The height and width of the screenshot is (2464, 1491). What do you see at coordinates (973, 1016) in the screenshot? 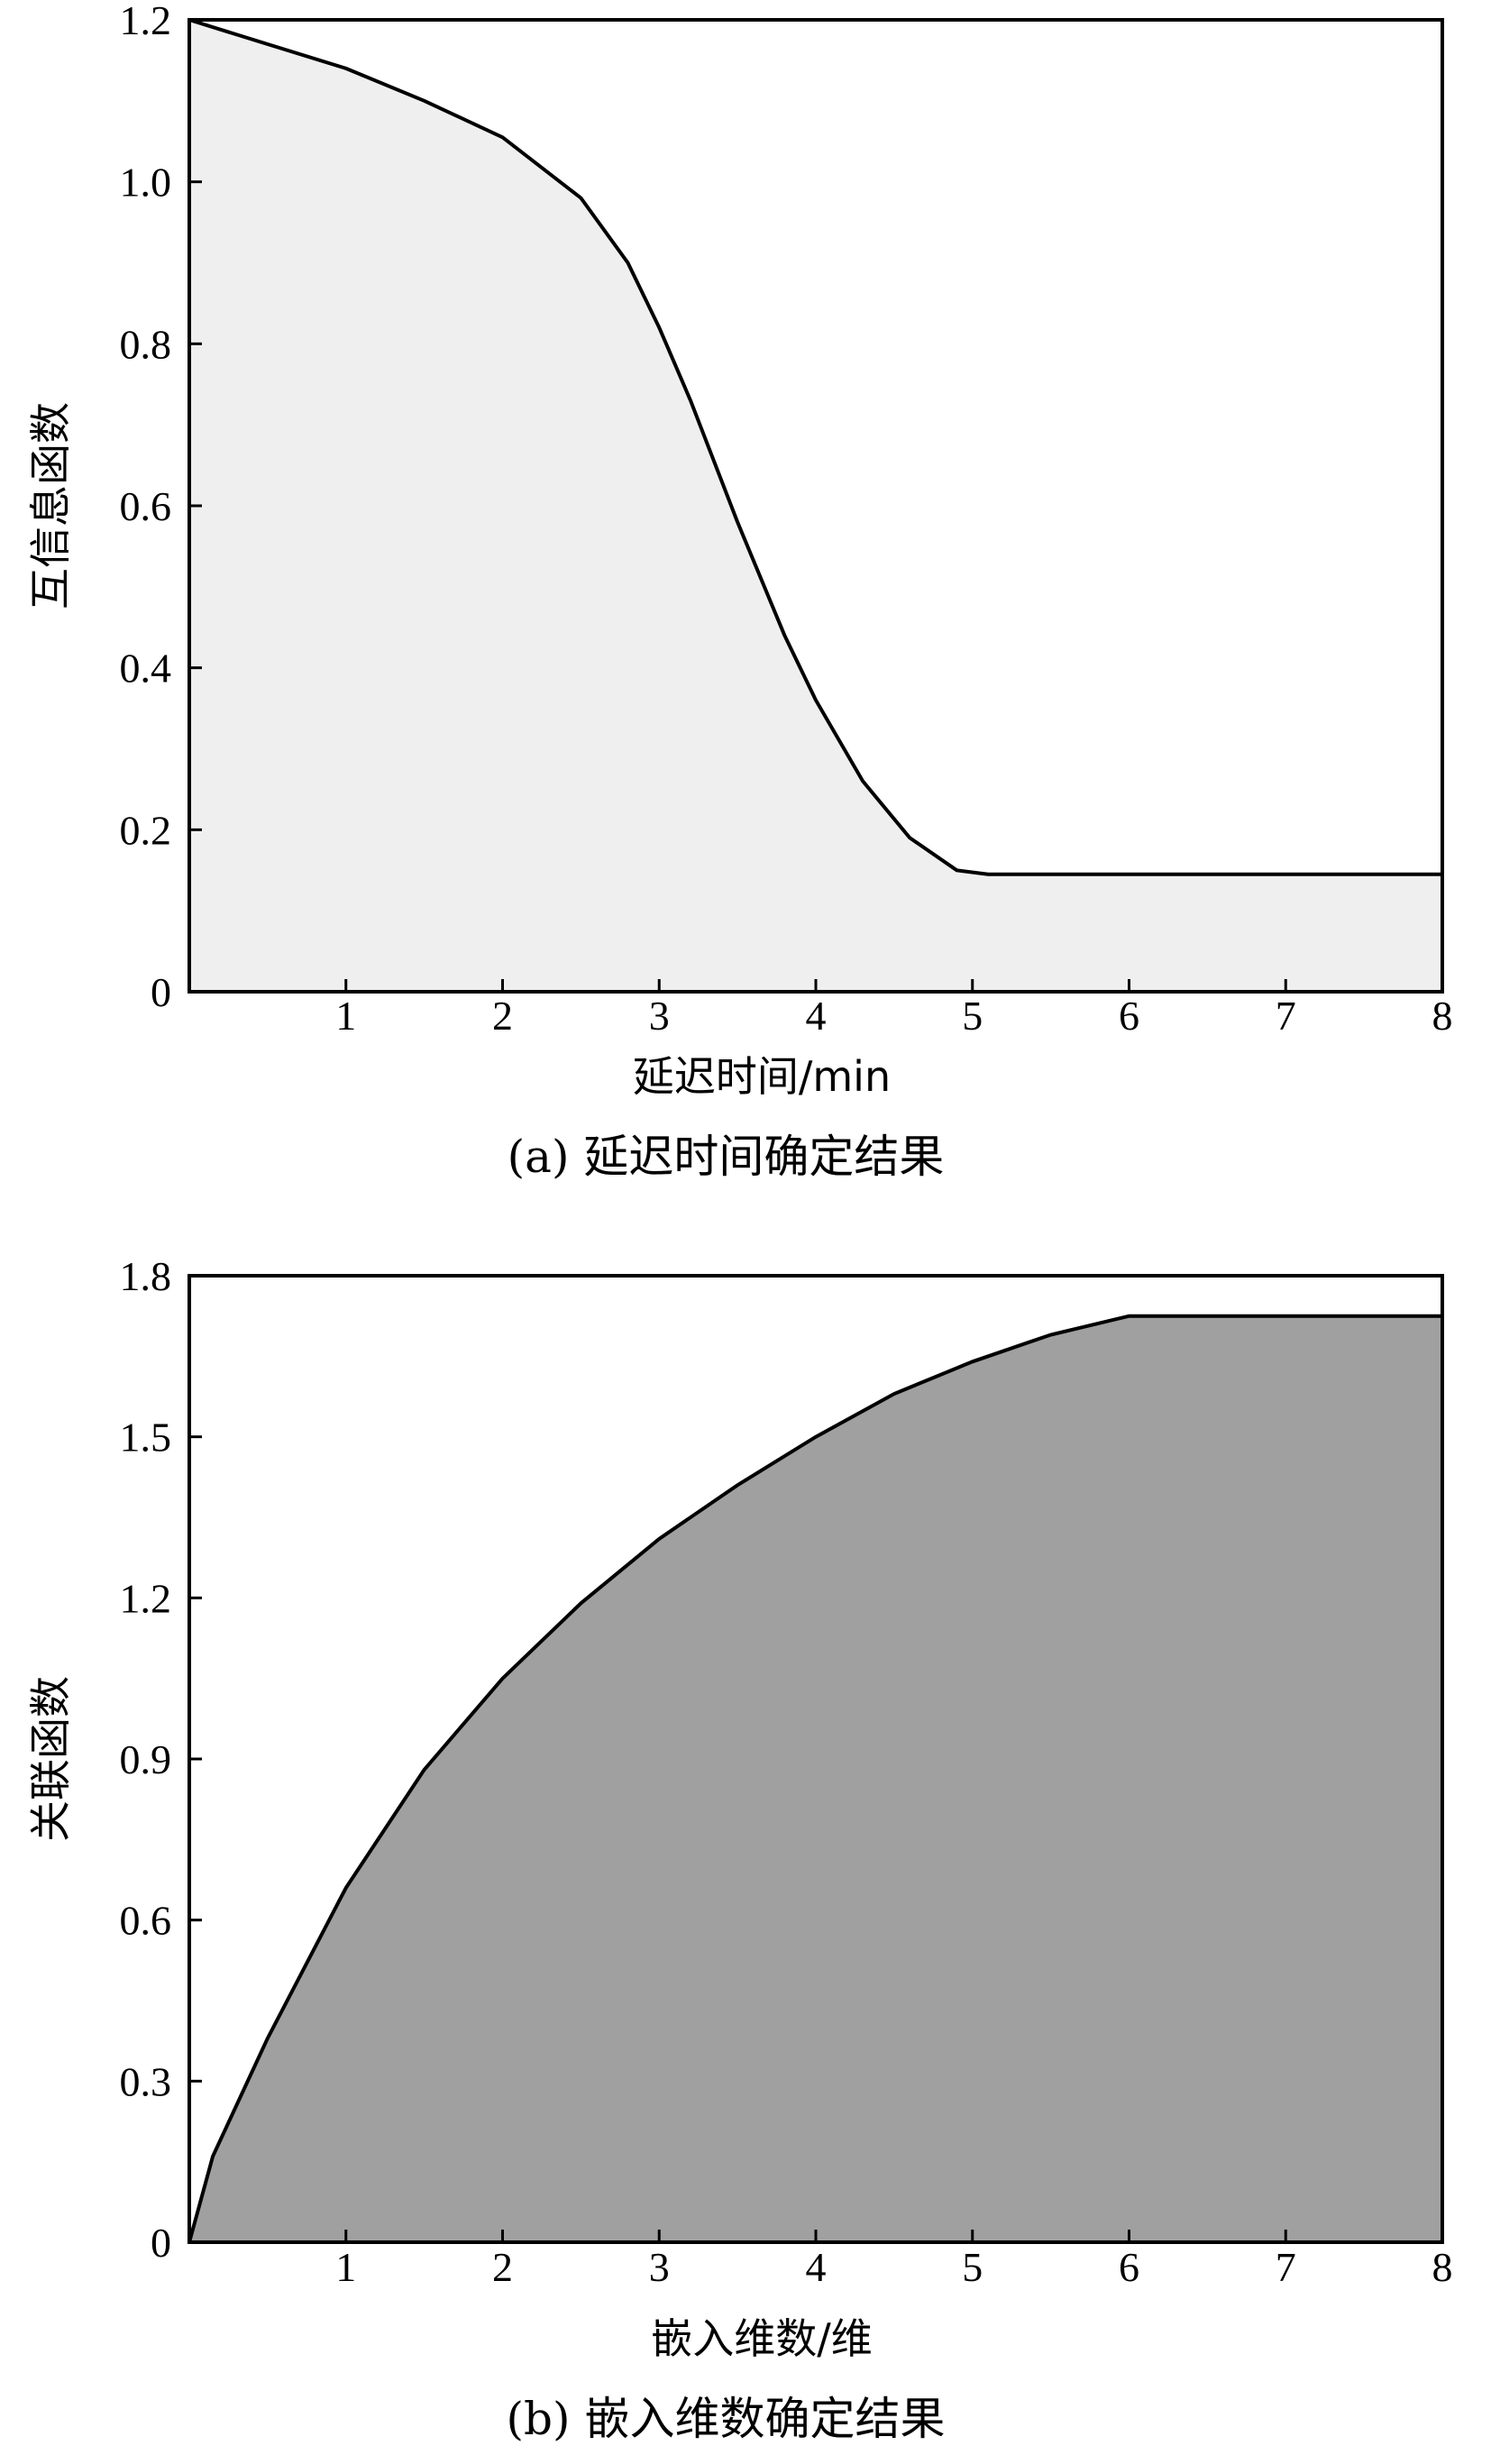
I see `chart-a-x-tick-label: 5` at bounding box center [973, 1016].